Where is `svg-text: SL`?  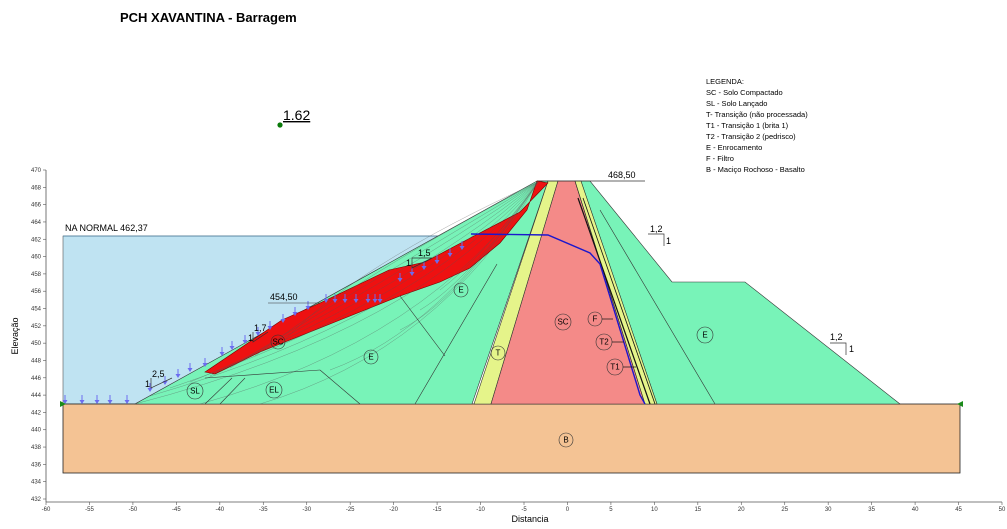
svg-text: SL is located at coordinates (195, 391).